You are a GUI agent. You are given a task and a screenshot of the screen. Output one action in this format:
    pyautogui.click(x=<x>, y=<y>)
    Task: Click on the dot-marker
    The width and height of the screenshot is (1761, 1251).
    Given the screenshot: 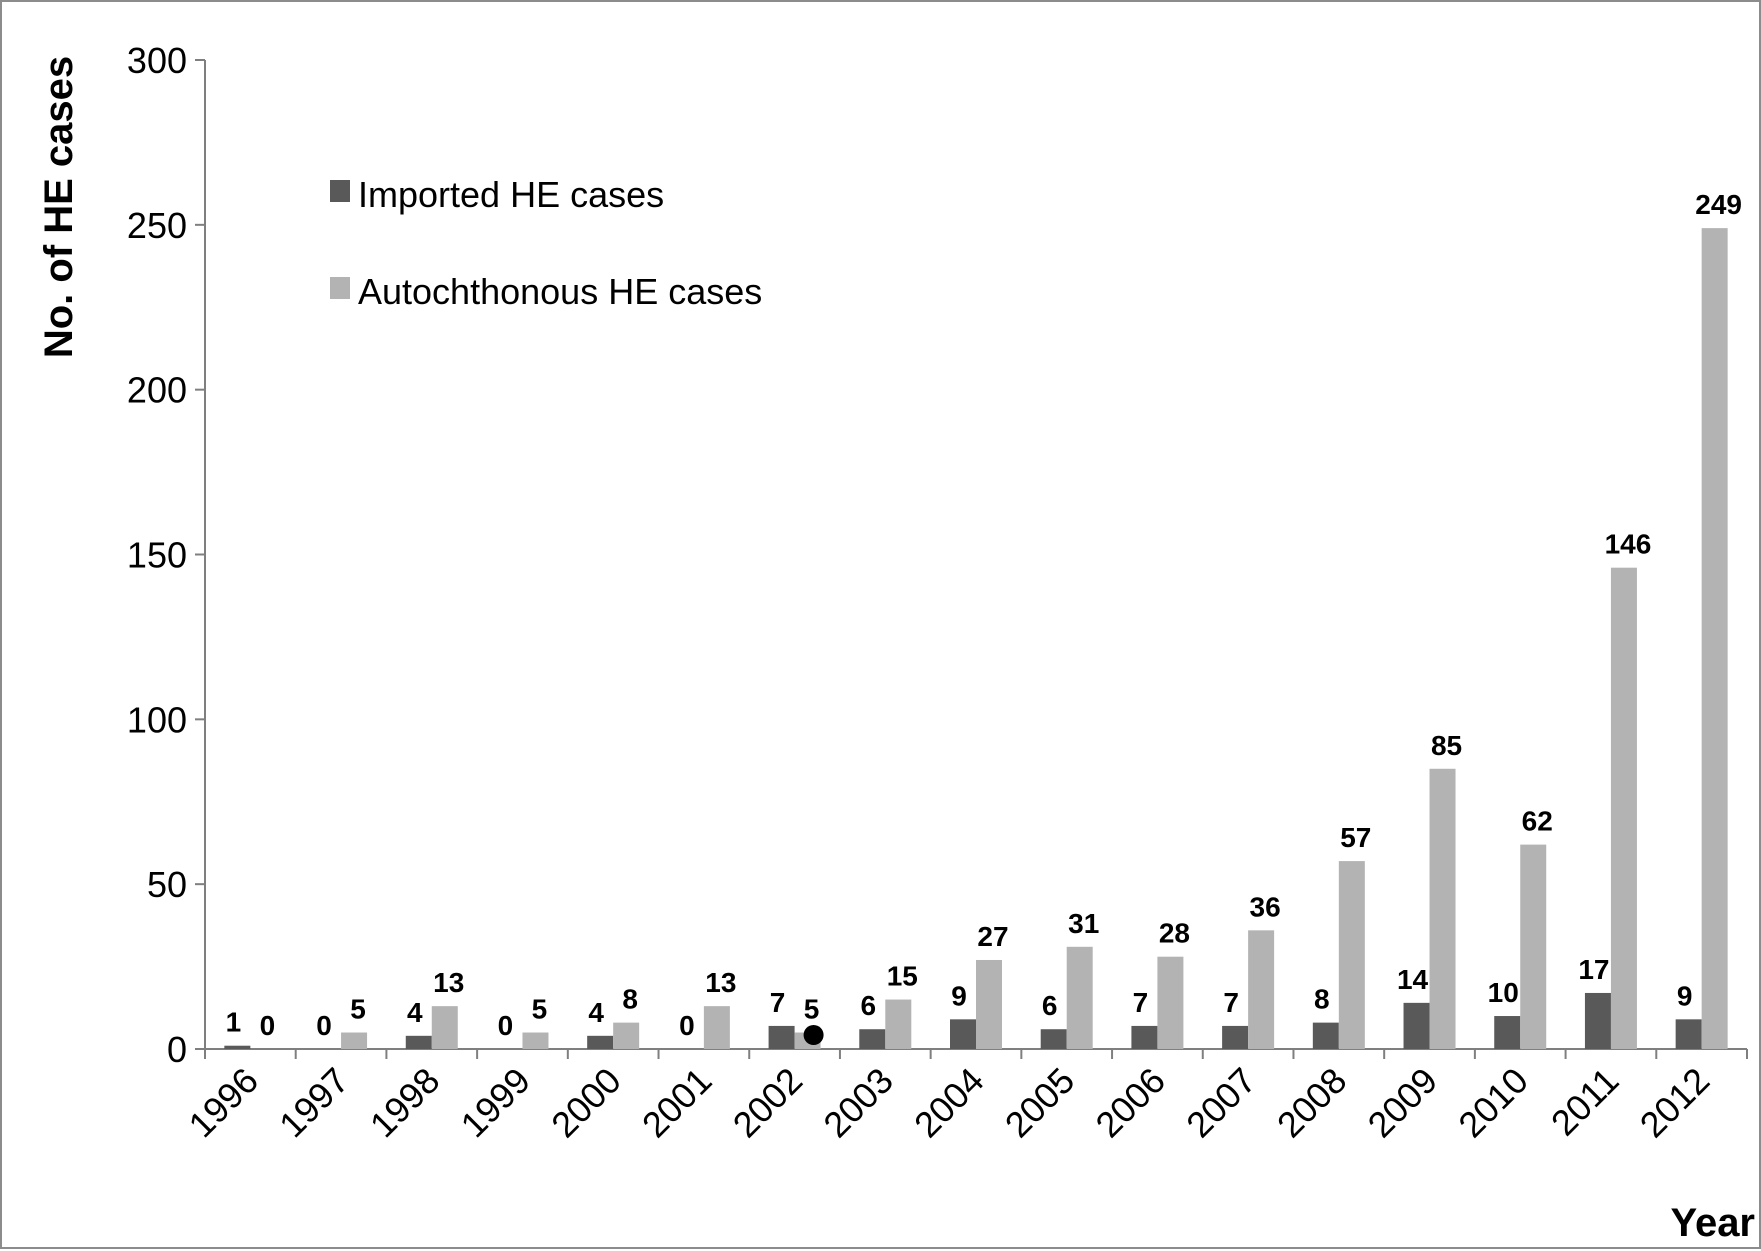 What is the action you would take?
    pyautogui.click(x=813, y=1035)
    